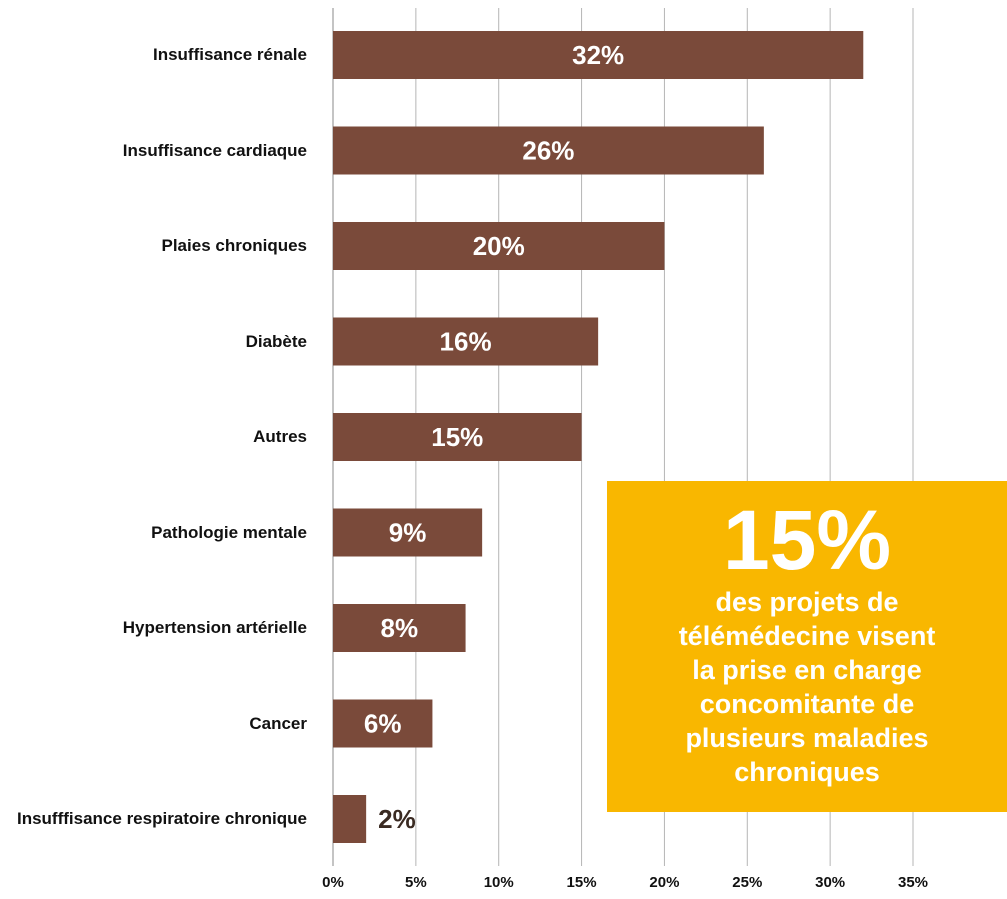 This screenshot has height=899, width=1007. I want to click on value-label: 26%, so click(548, 151).